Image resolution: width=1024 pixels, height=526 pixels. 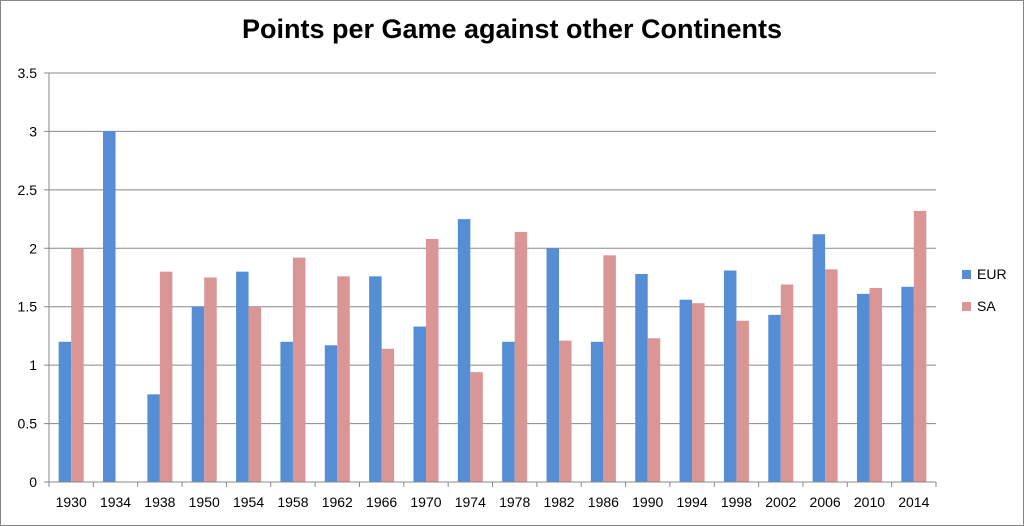 I want to click on x-tick-label: 2002, so click(x=780, y=502).